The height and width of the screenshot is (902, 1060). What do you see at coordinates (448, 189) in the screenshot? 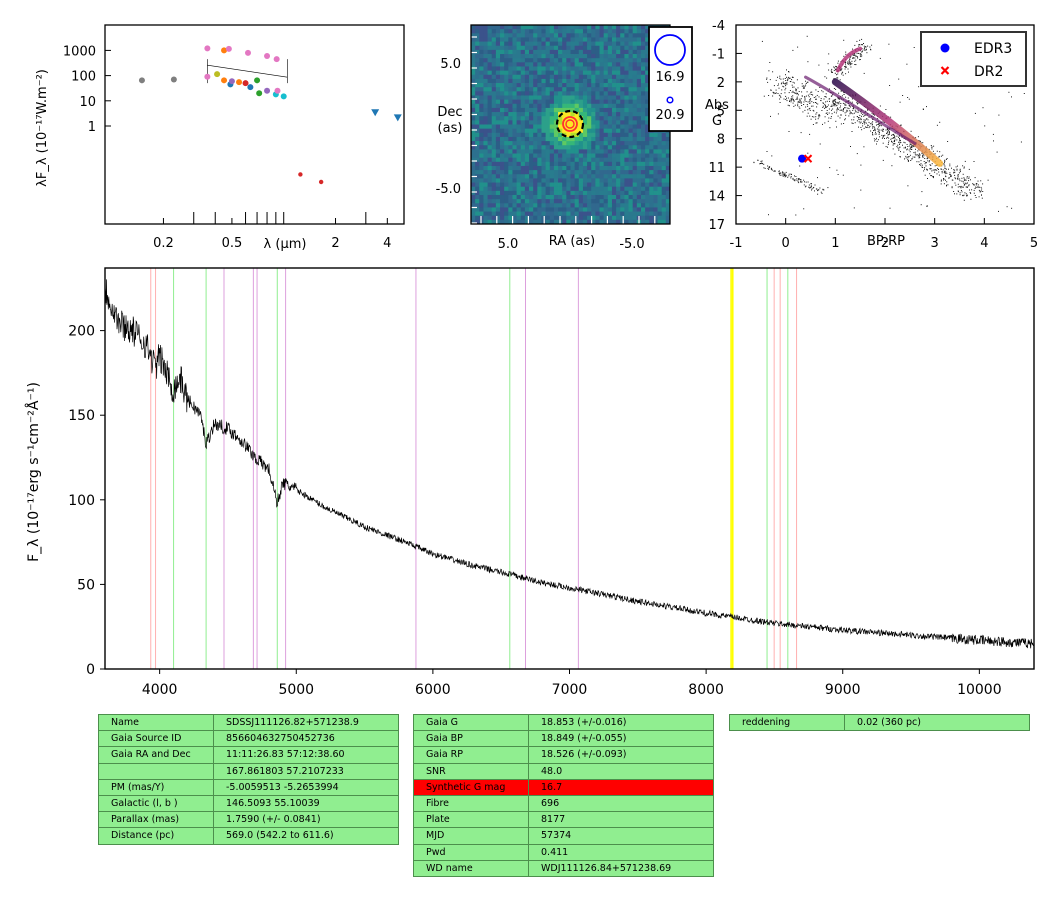
I see `image-y-tick-label: -5.0` at bounding box center [448, 189].